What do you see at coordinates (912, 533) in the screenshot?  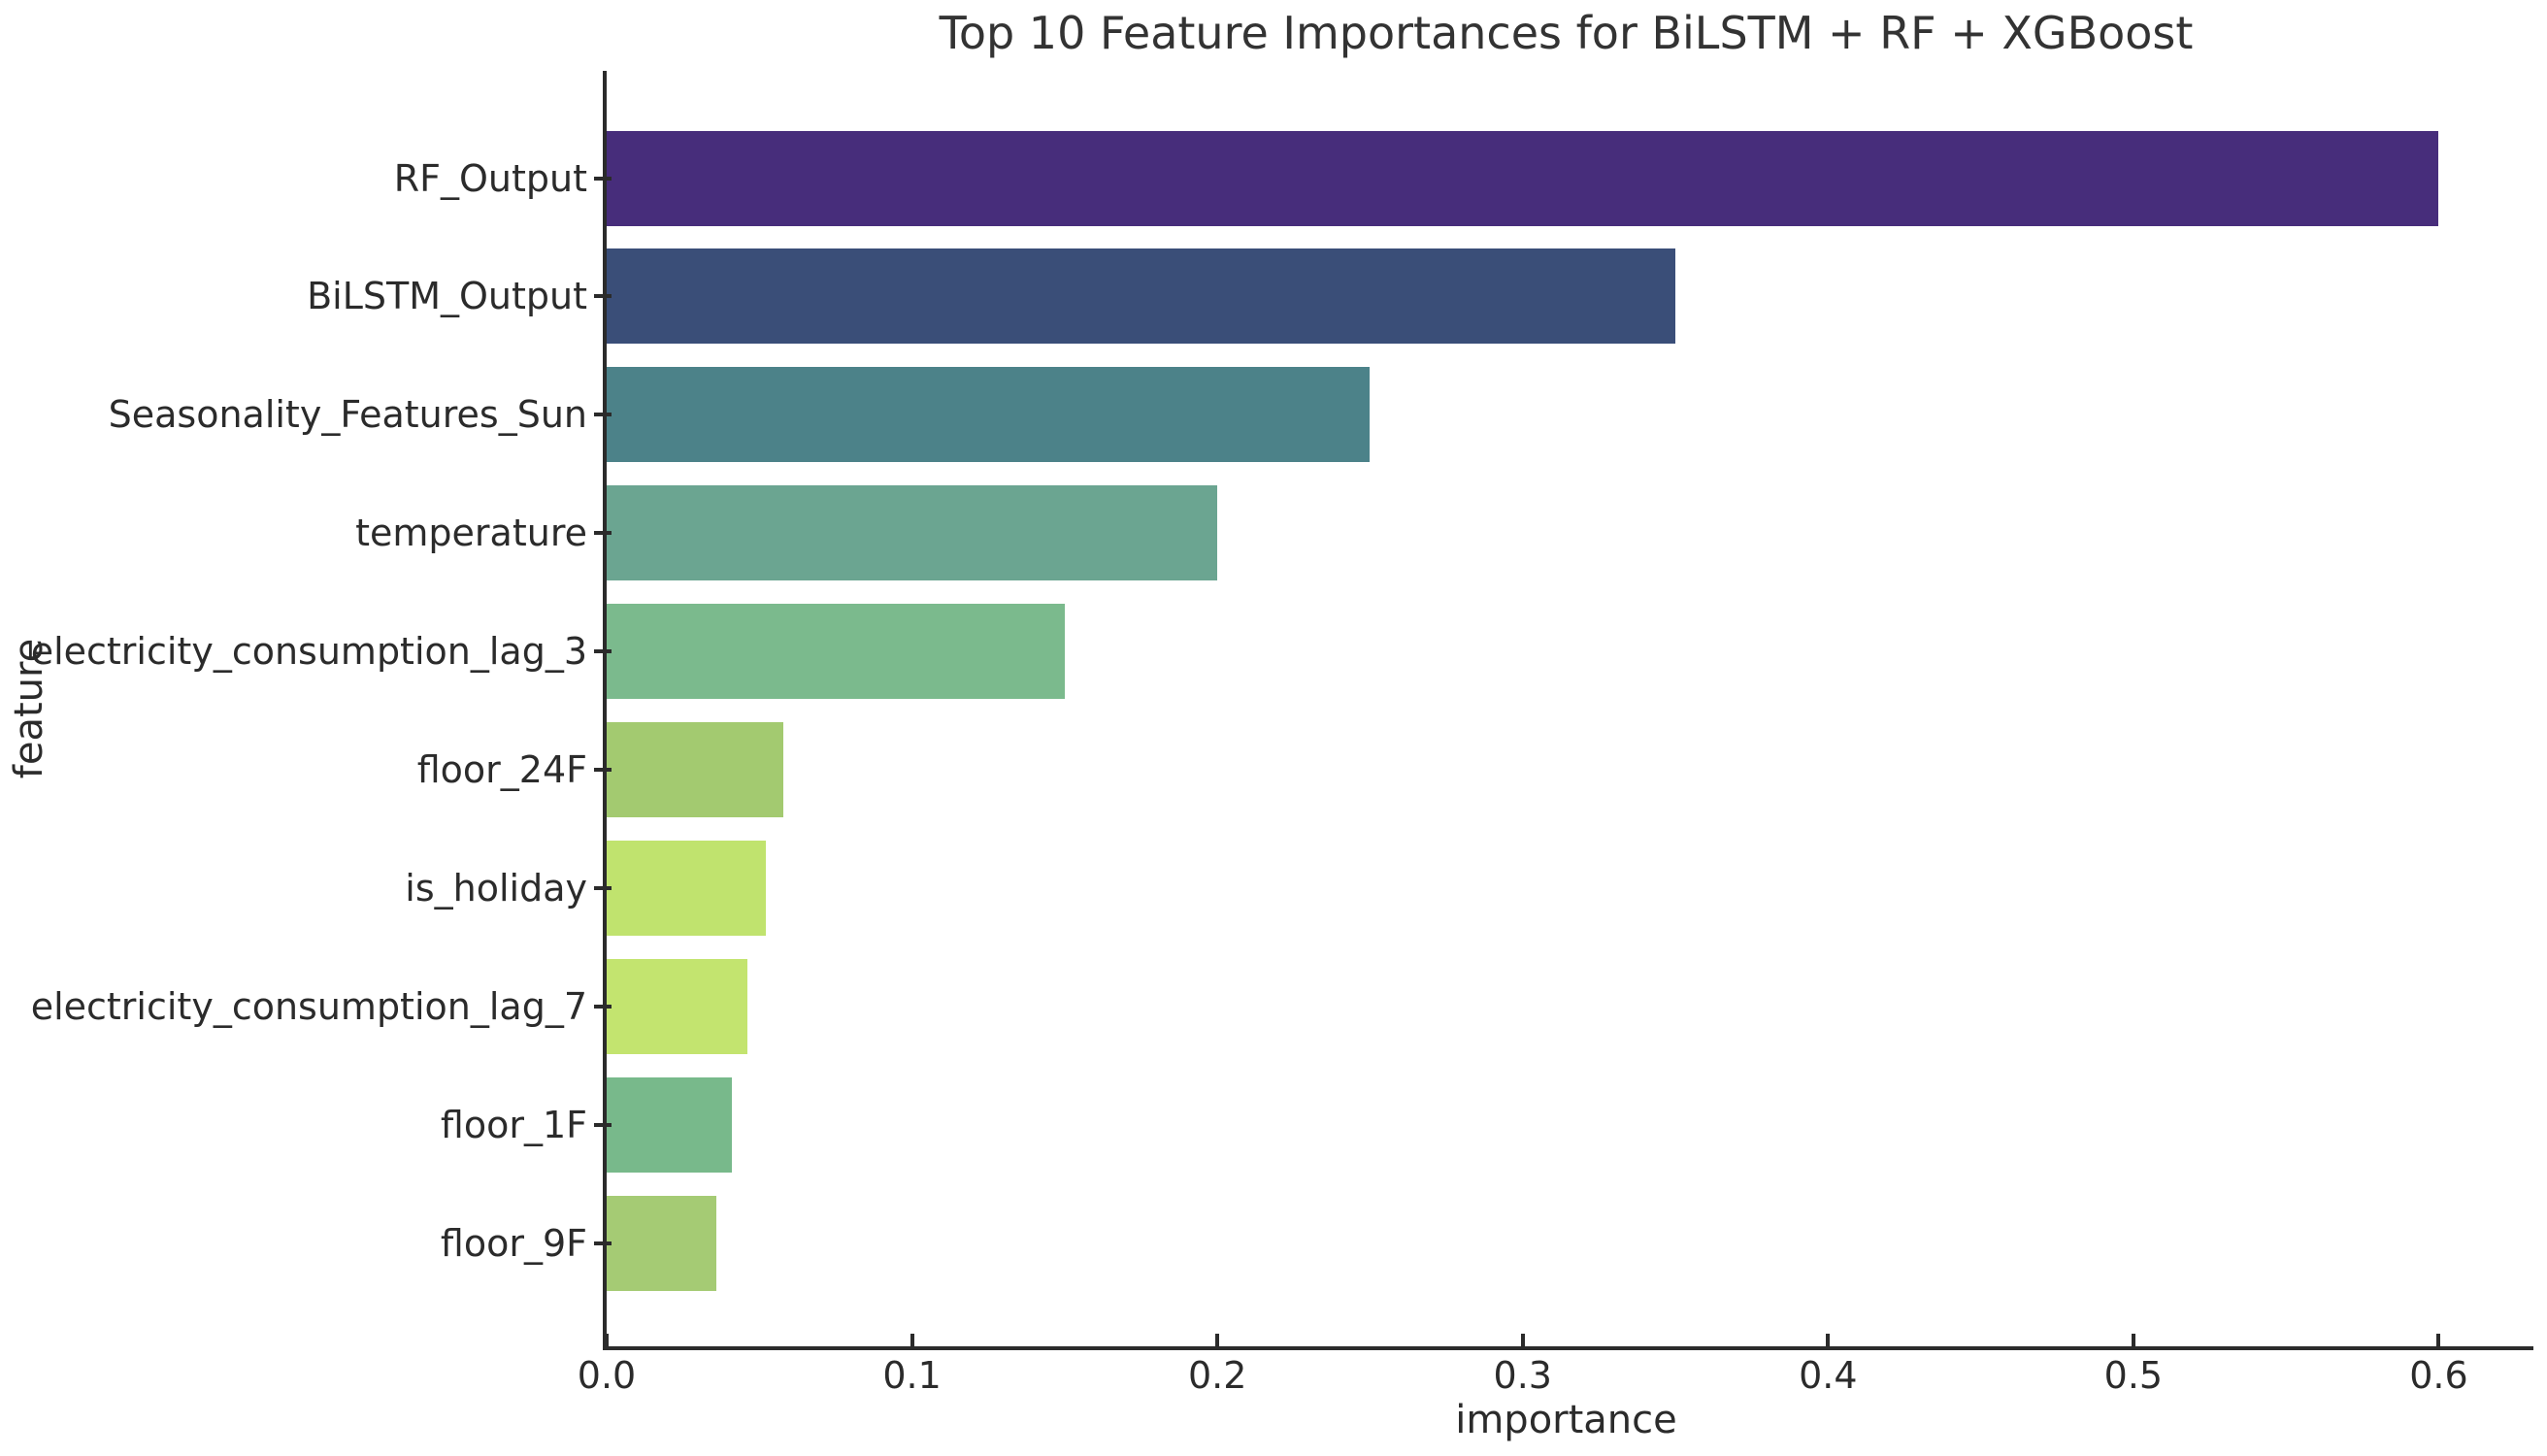 I see `bar-temperature` at bounding box center [912, 533].